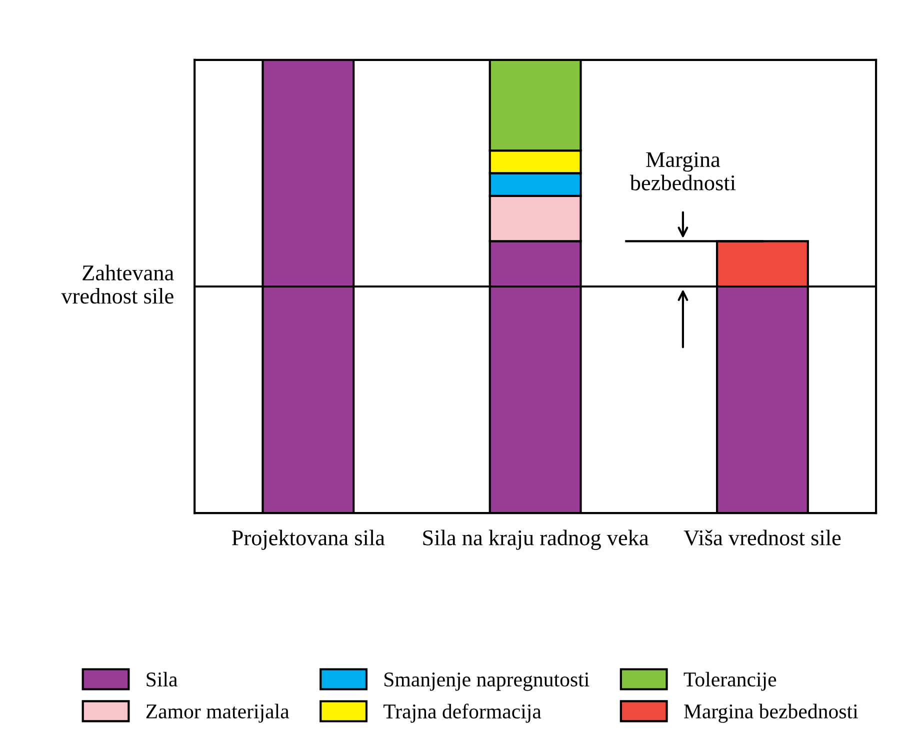 This screenshot has width=905, height=749. I want to click on legend-label: Trajna deformacija, so click(462, 713).